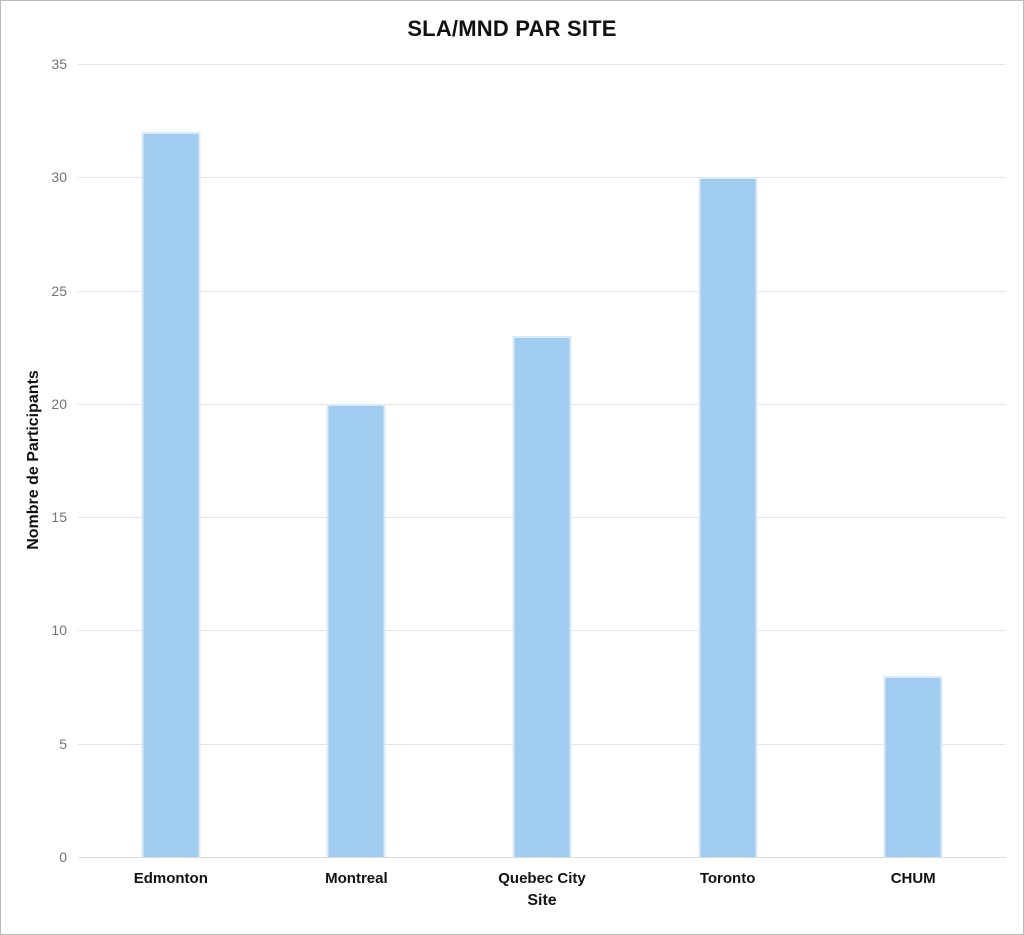  I want to click on bar-toronto, so click(728, 517).